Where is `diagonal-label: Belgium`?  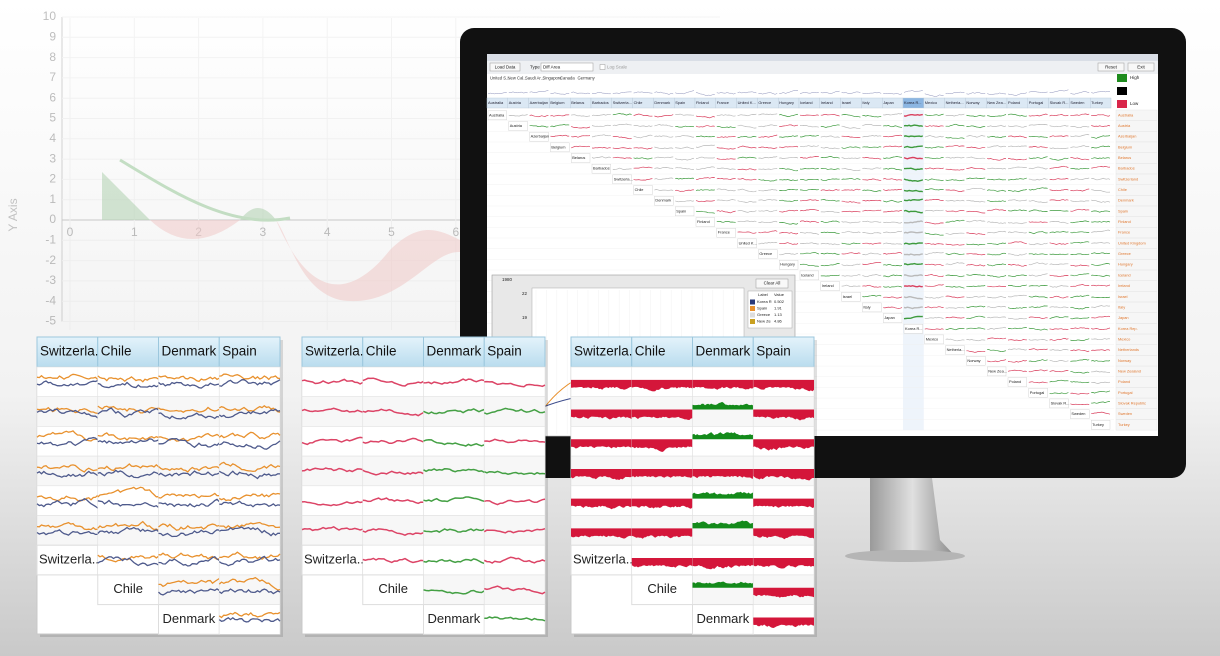 diagonal-label: Belgium is located at coordinates (558, 146).